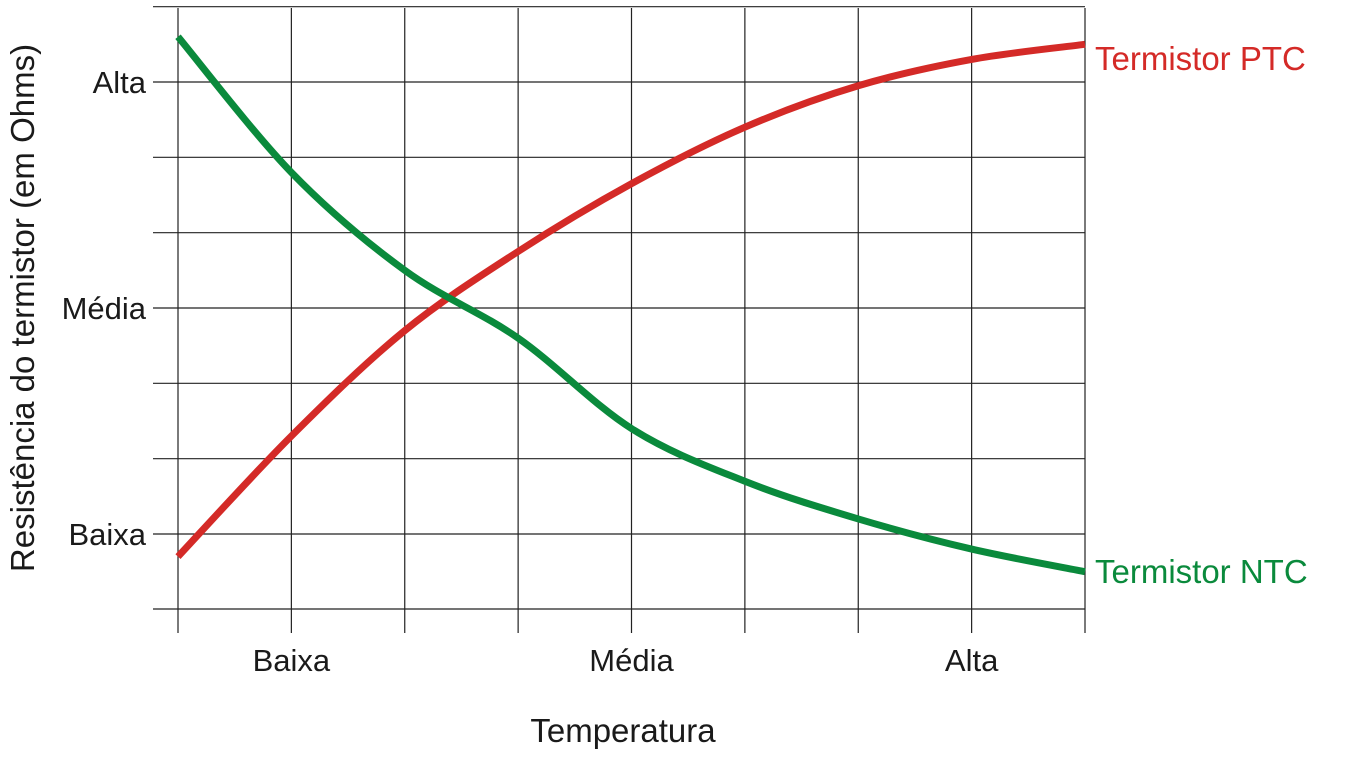  I want to click on x-tick-label: Média, so click(631, 660).